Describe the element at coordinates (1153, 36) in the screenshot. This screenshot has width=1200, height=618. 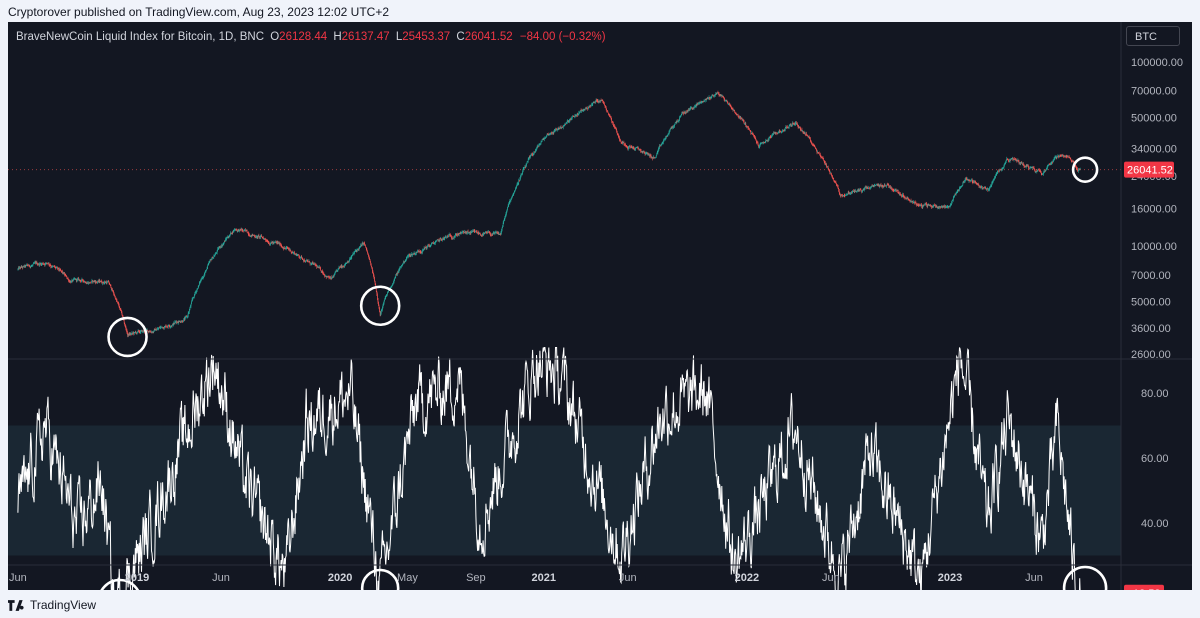
I see `ticker-button: BTC` at that location.